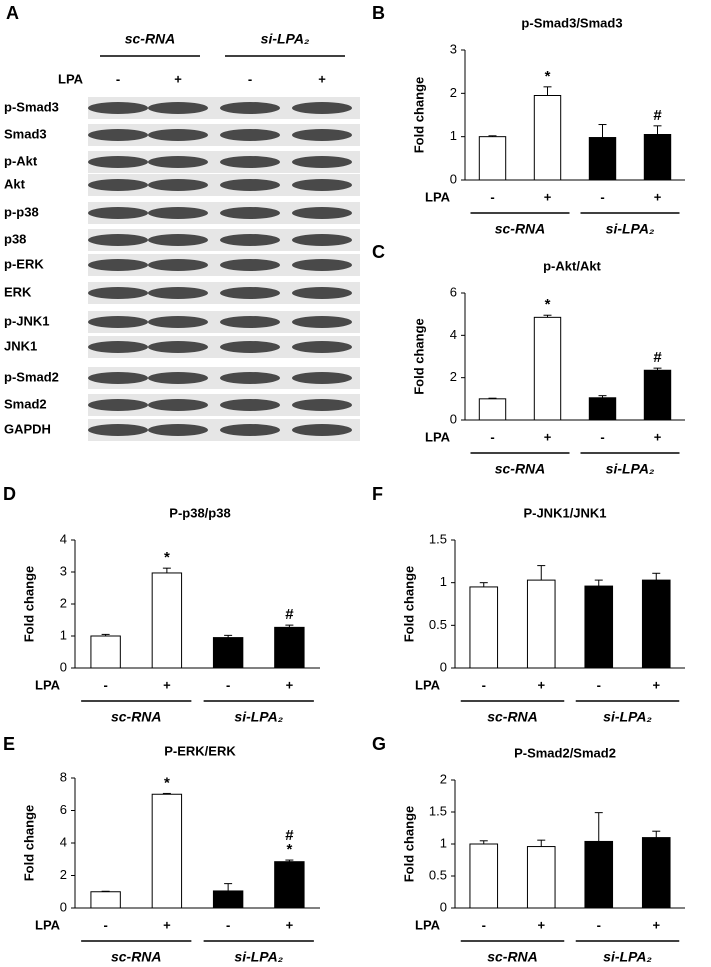 This screenshot has width=711, height=967. What do you see at coordinates (571, 22) in the screenshot?
I see `chart-title: p-Smad3/Smad3` at bounding box center [571, 22].